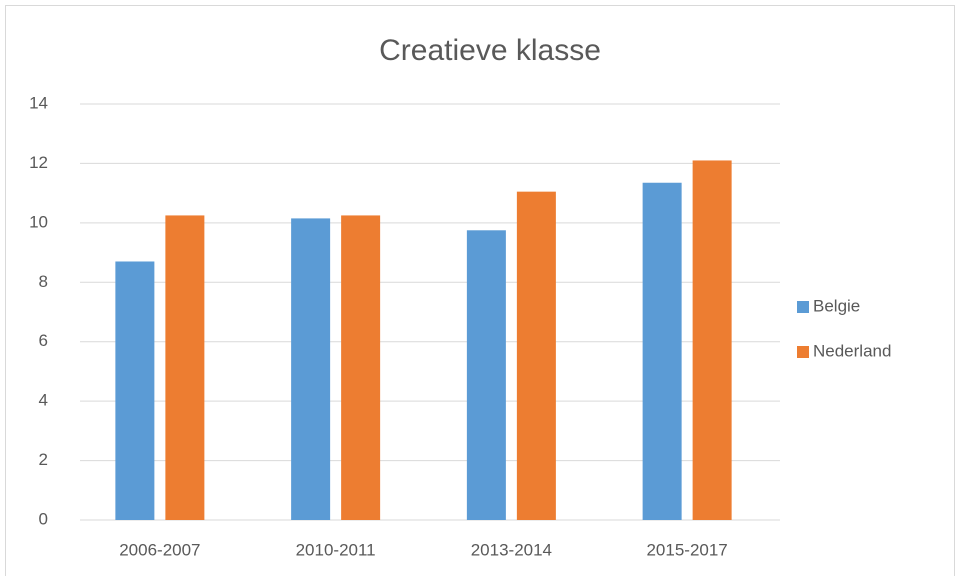 The width and height of the screenshot is (956, 576). I want to click on y-tick-label: 12, so click(38, 162).